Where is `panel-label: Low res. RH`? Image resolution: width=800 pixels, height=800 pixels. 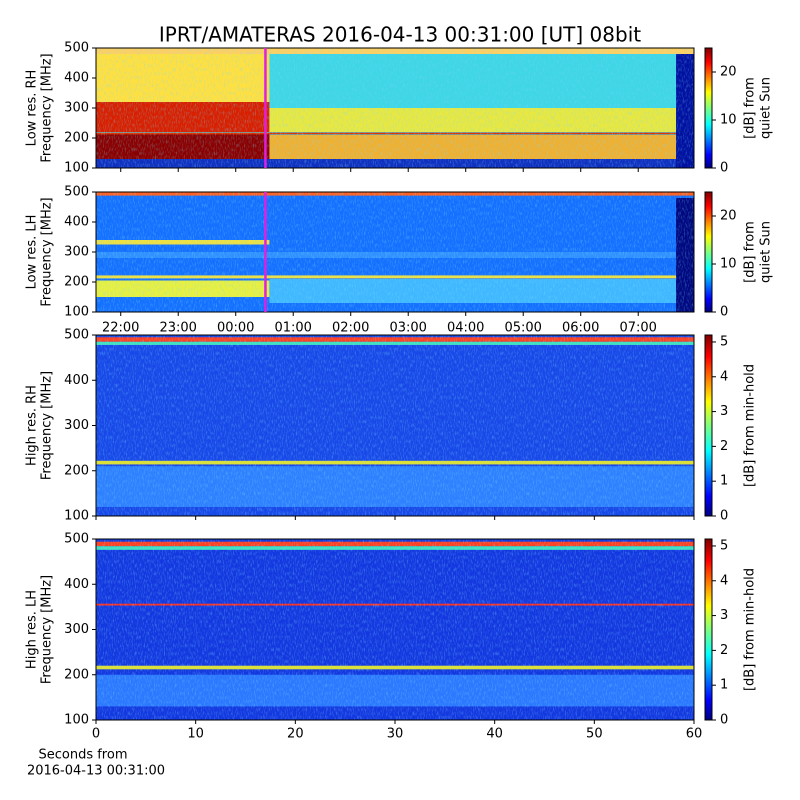 panel-label: Low res. RH is located at coordinates (32, 108).